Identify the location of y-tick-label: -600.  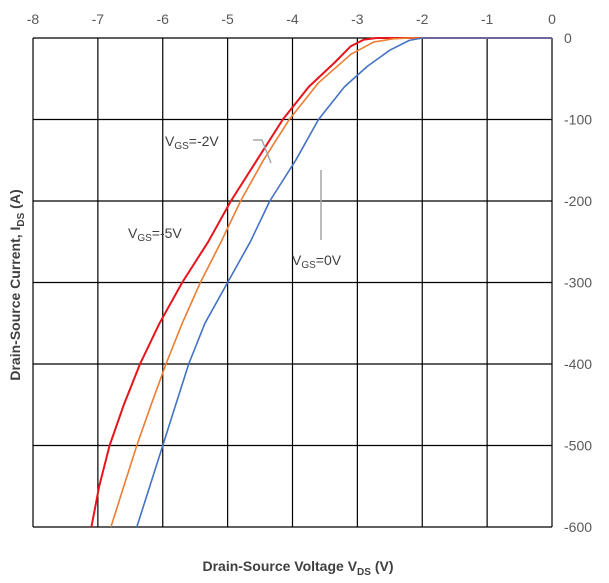
(578, 527).